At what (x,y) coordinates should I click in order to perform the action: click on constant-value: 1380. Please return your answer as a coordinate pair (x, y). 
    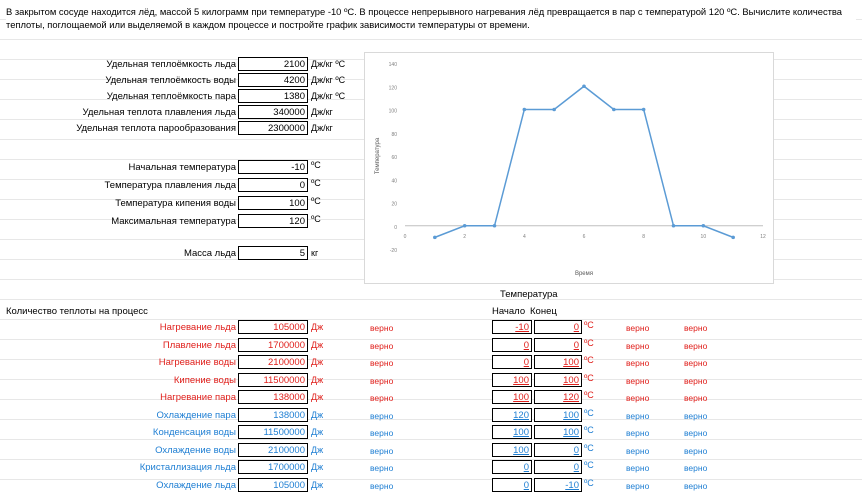
    Looking at the image, I should click on (273, 96).